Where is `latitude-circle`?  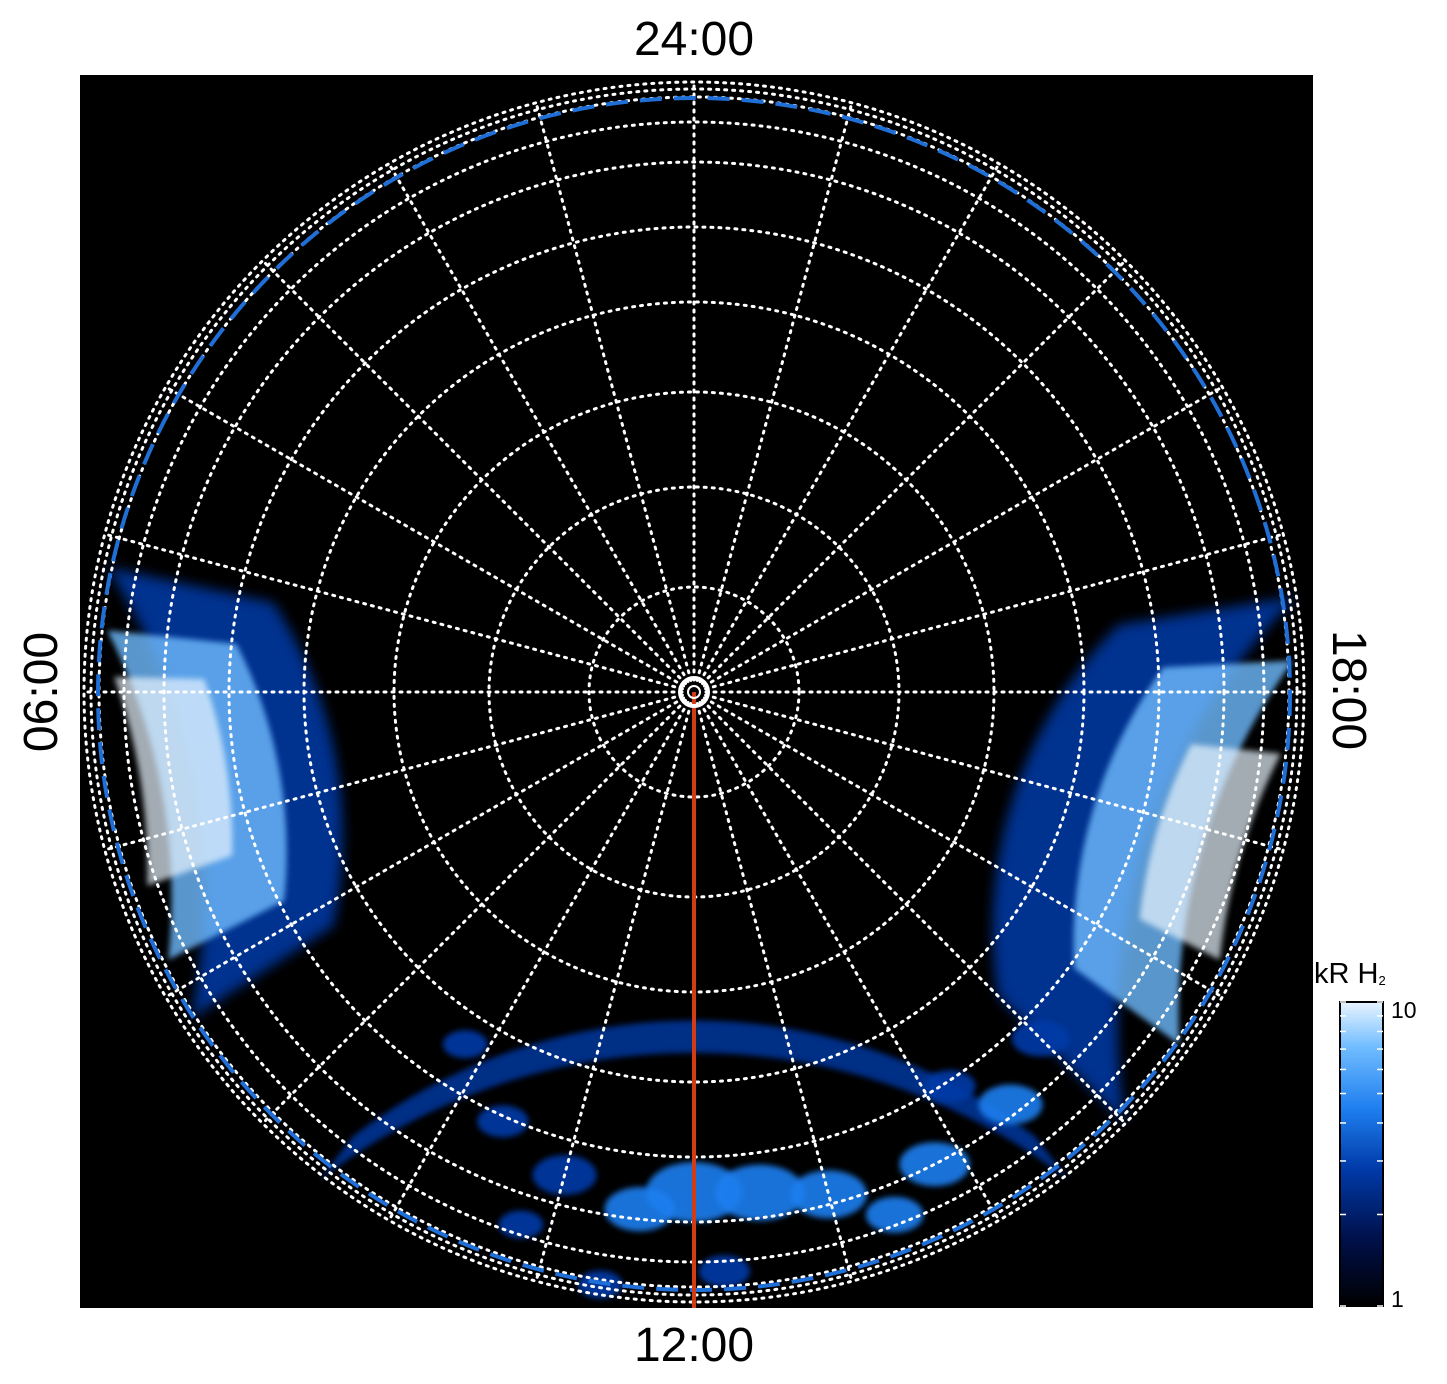 latitude-circle is located at coordinates (694, 692).